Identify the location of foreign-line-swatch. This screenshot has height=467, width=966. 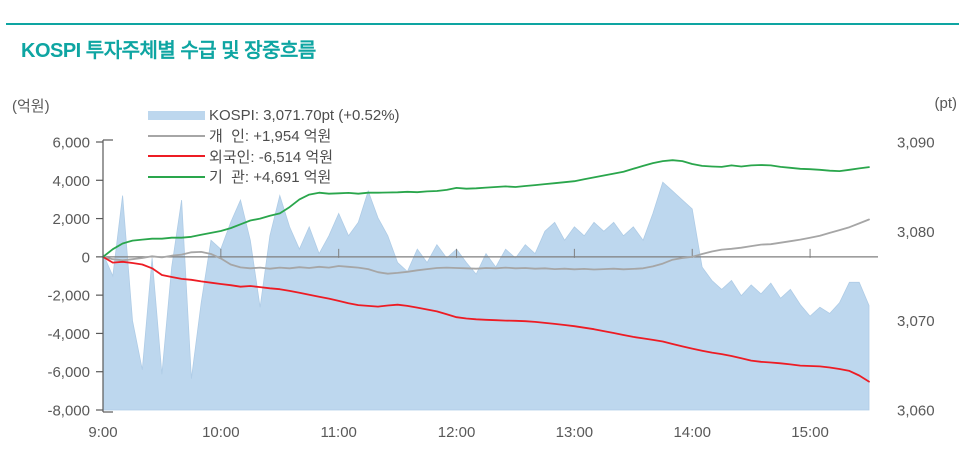
(176, 156).